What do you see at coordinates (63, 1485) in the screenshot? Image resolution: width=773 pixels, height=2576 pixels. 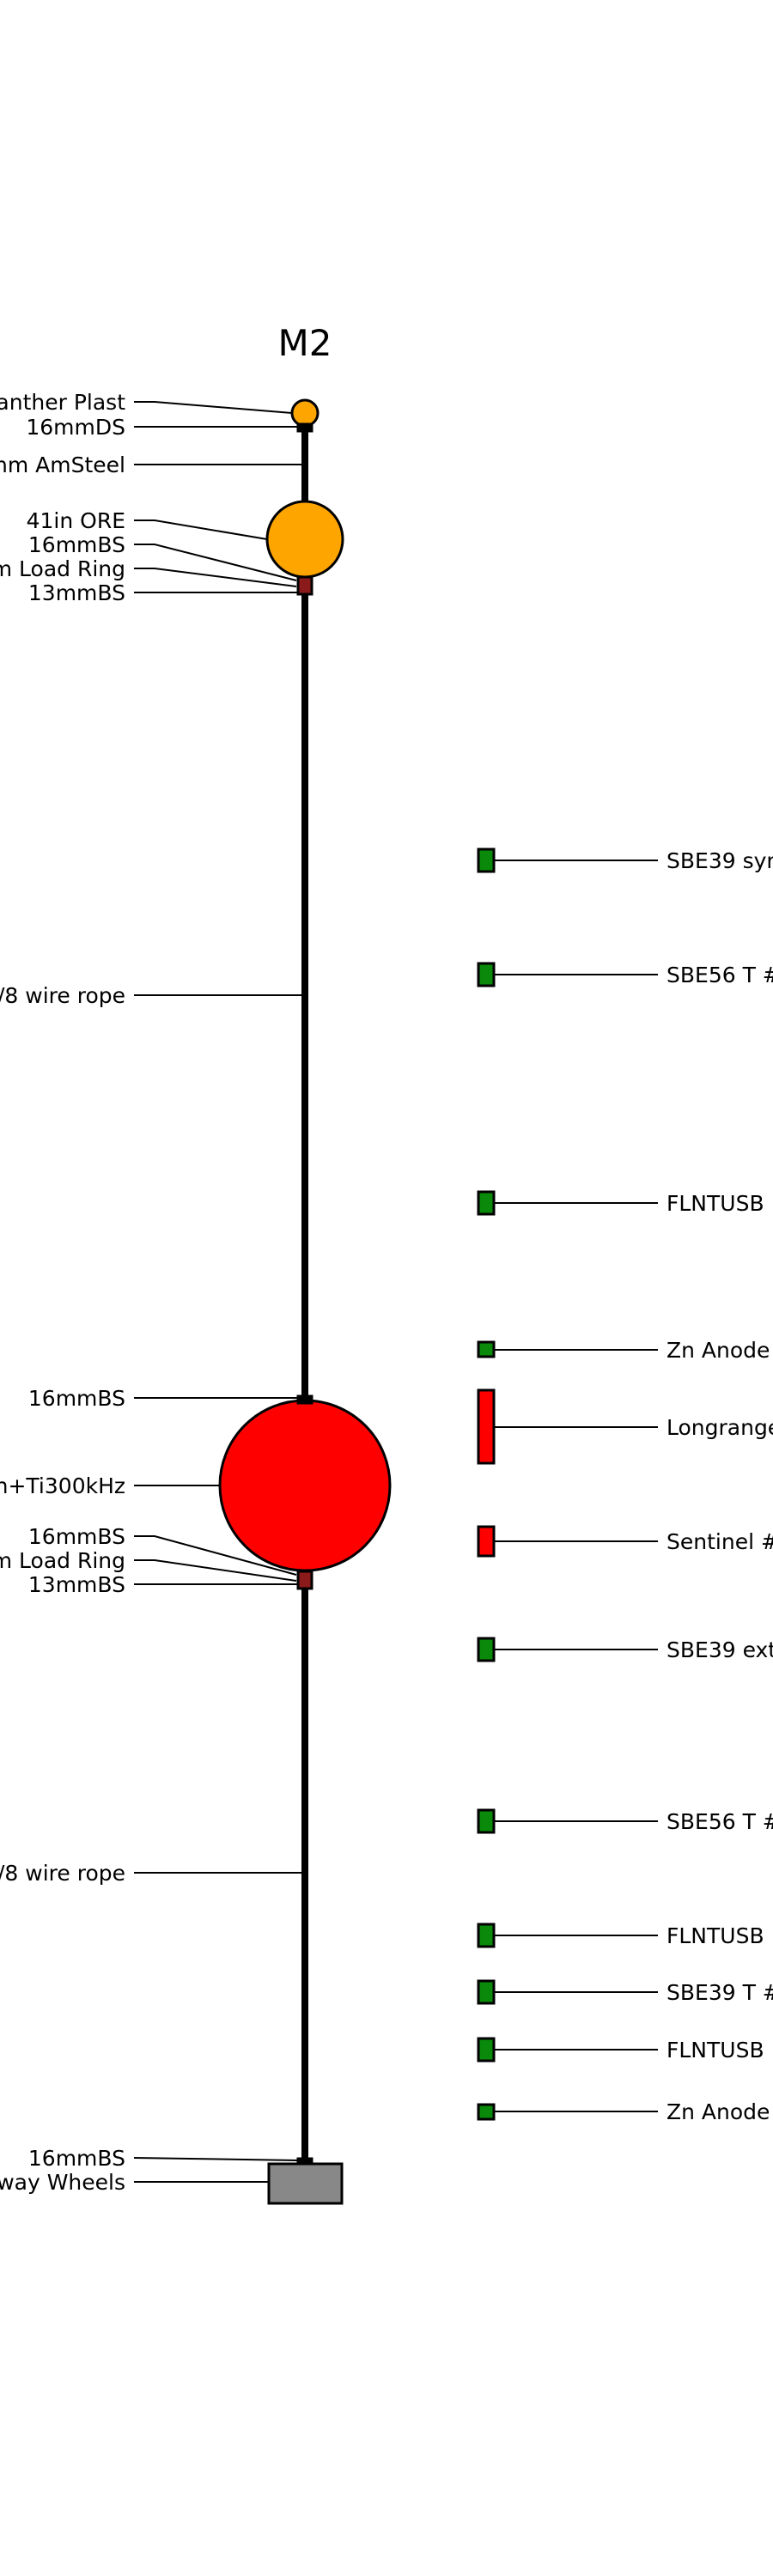 I see `left-label: n+Ti300kHz` at bounding box center [63, 1485].